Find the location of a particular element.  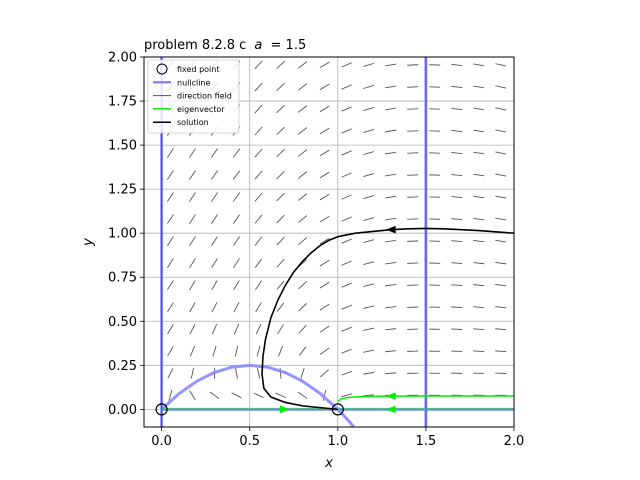

legend-label: nullcline is located at coordinates (194, 82).